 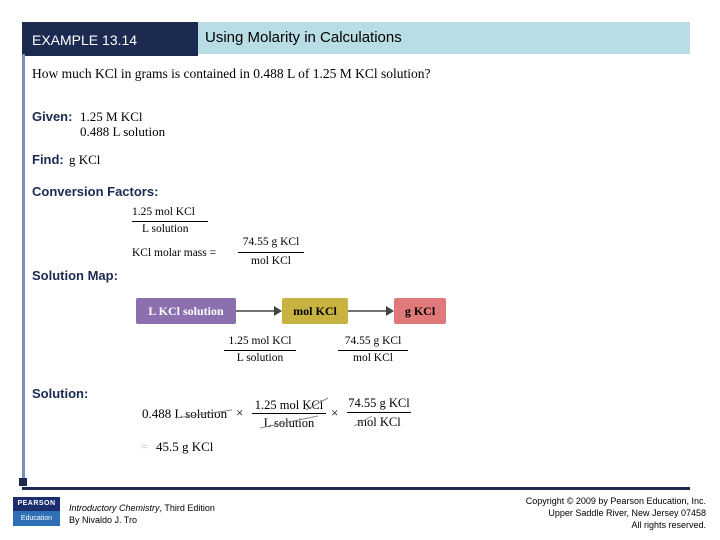 What do you see at coordinates (668, 525) in the screenshot?
I see `copyright-line-3: All rights reserved.` at bounding box center [668, 525].